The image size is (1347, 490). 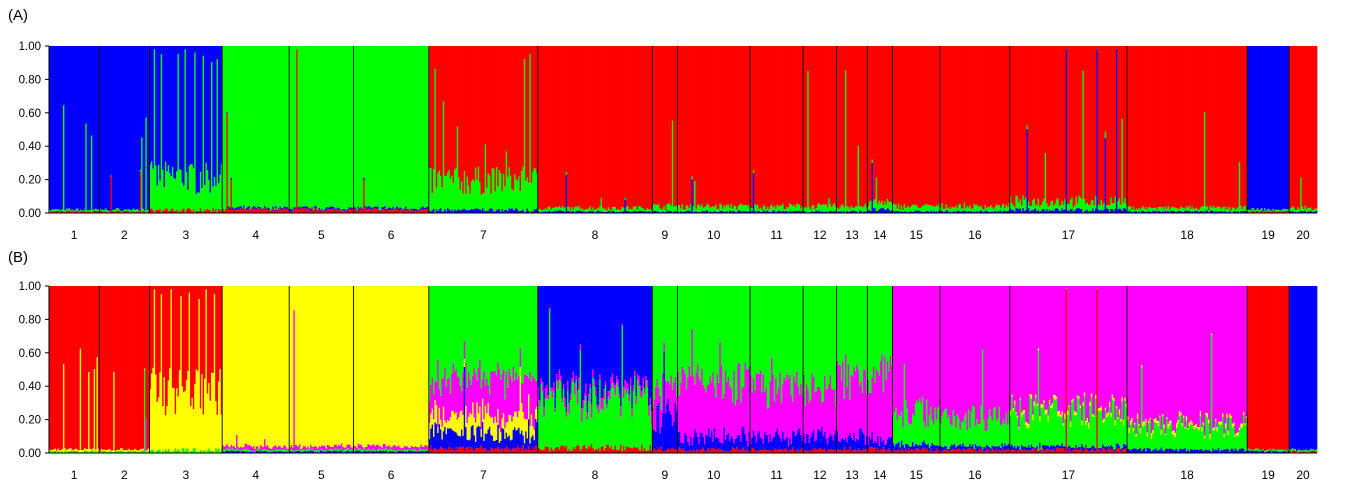 I want to click on x-tick-label: 20, so click(x=1303, y=235).